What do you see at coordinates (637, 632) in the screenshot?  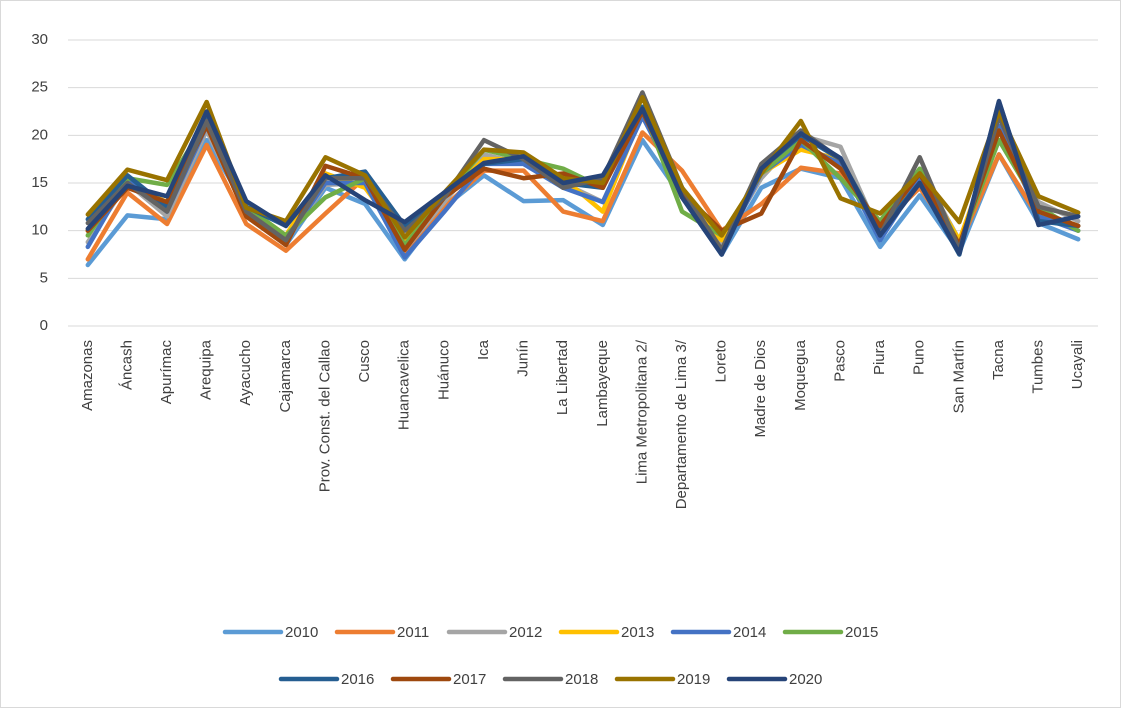 I see `legend-label: 2013` at bounding box center [637, 632].